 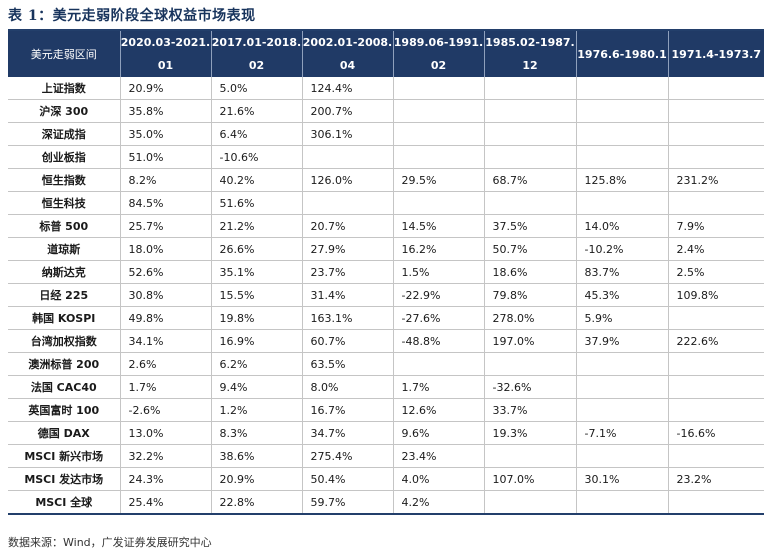 I want to click on return-cell: 9.6%, so click(x=439, y=433).